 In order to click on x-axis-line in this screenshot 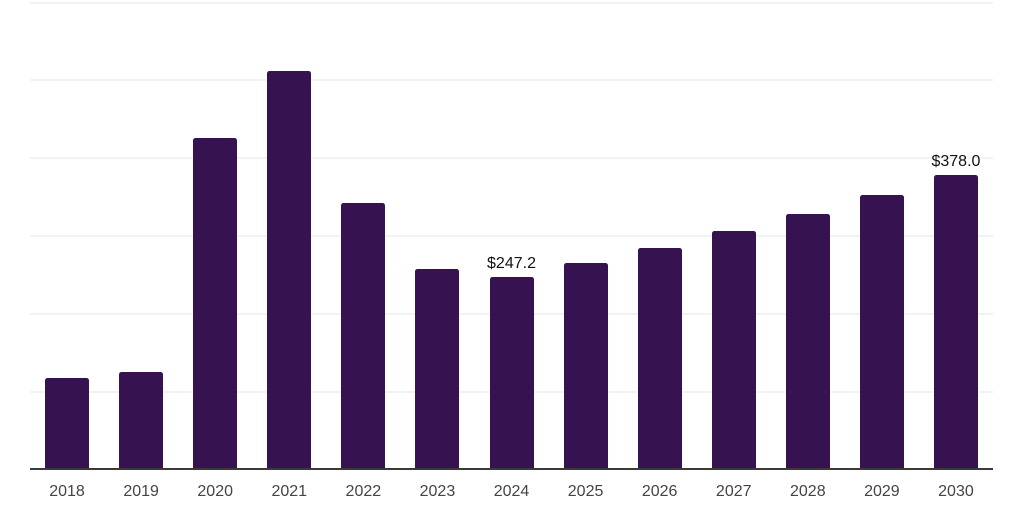, I will do `click(511, 469)`.